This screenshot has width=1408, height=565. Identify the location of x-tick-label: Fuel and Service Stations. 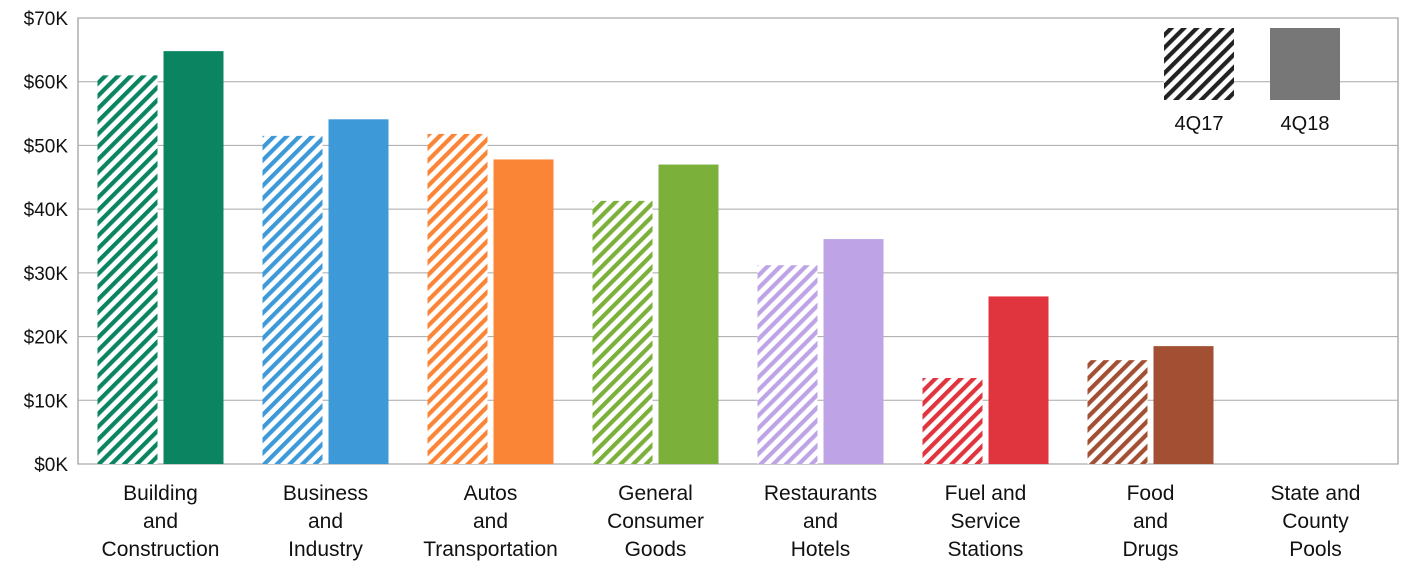
(986, 521).